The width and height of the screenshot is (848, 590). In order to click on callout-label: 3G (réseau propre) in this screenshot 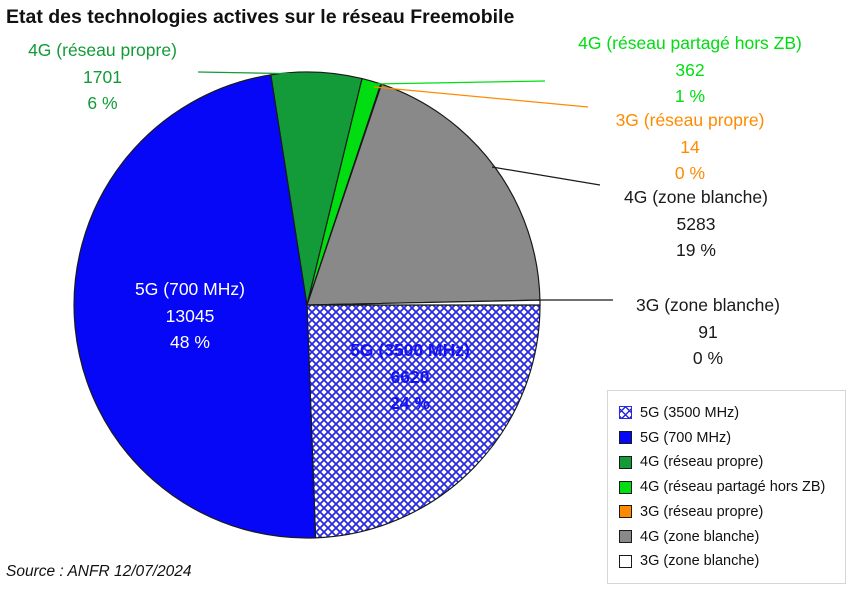, I will do `click(690, 120)`.